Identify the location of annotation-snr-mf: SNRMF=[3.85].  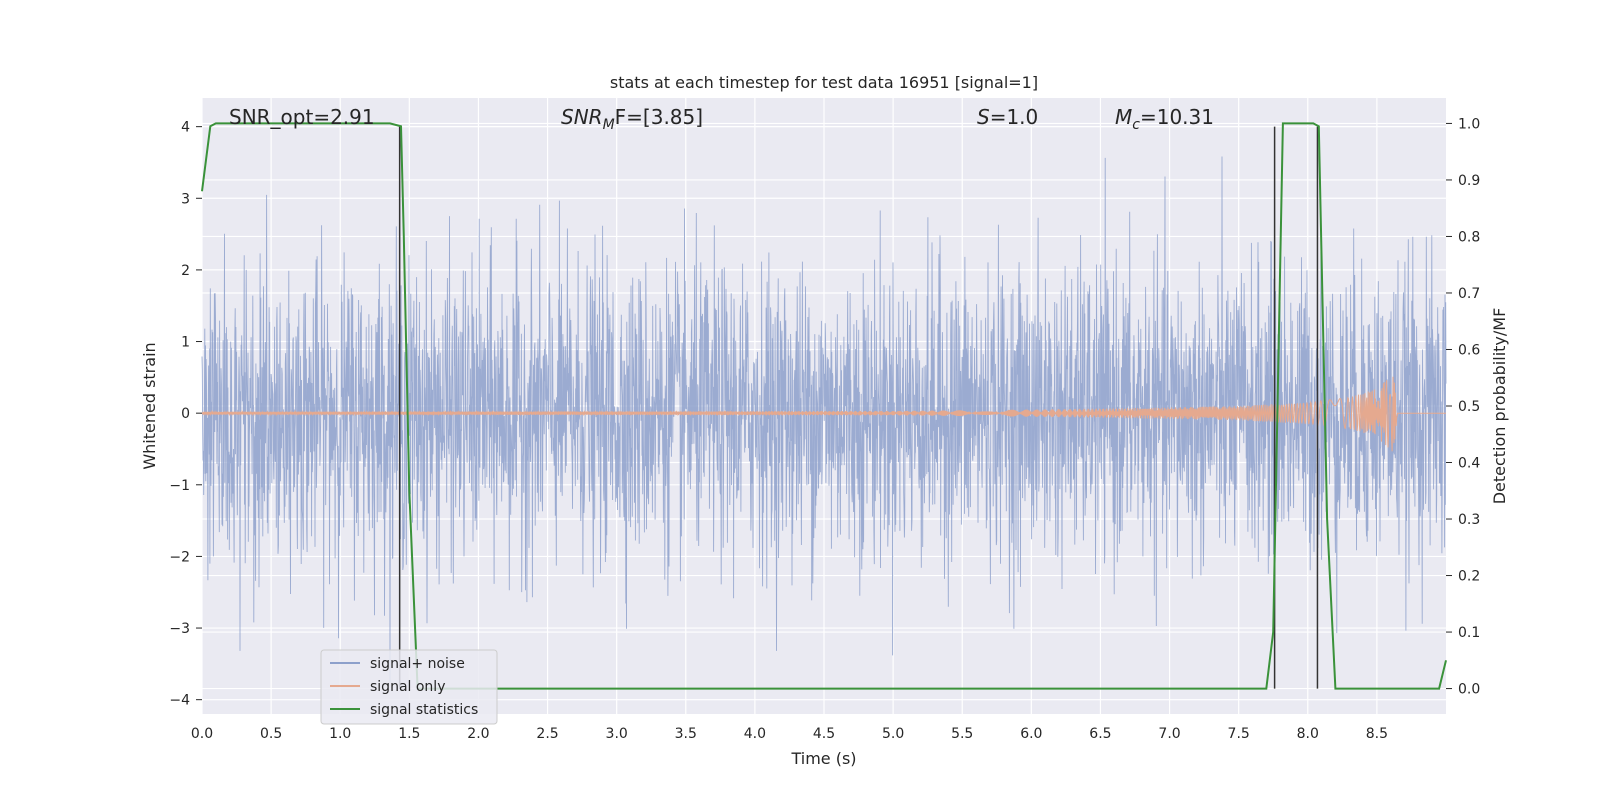
(632, 119).